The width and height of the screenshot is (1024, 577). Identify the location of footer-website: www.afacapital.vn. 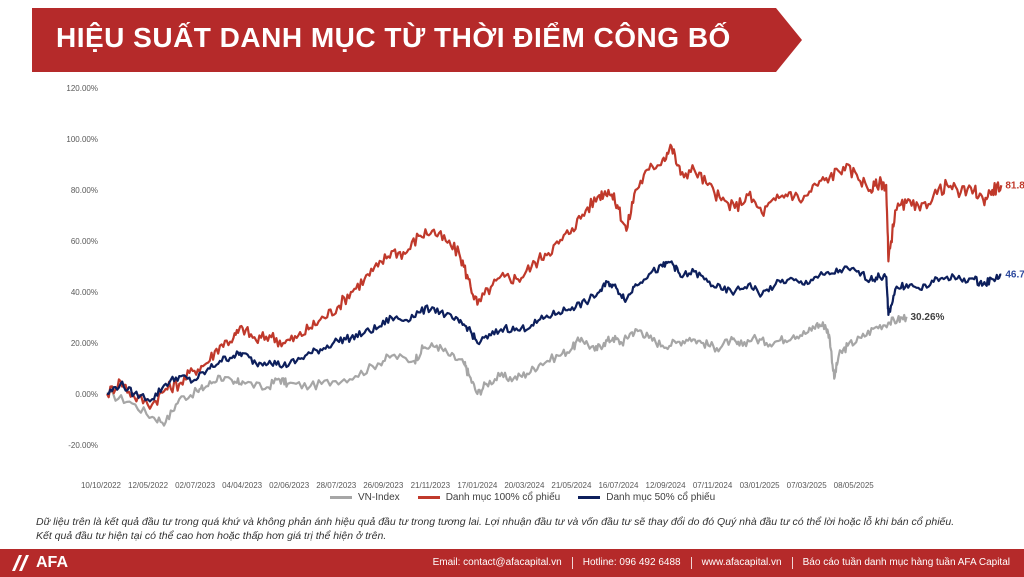
(741, 562).